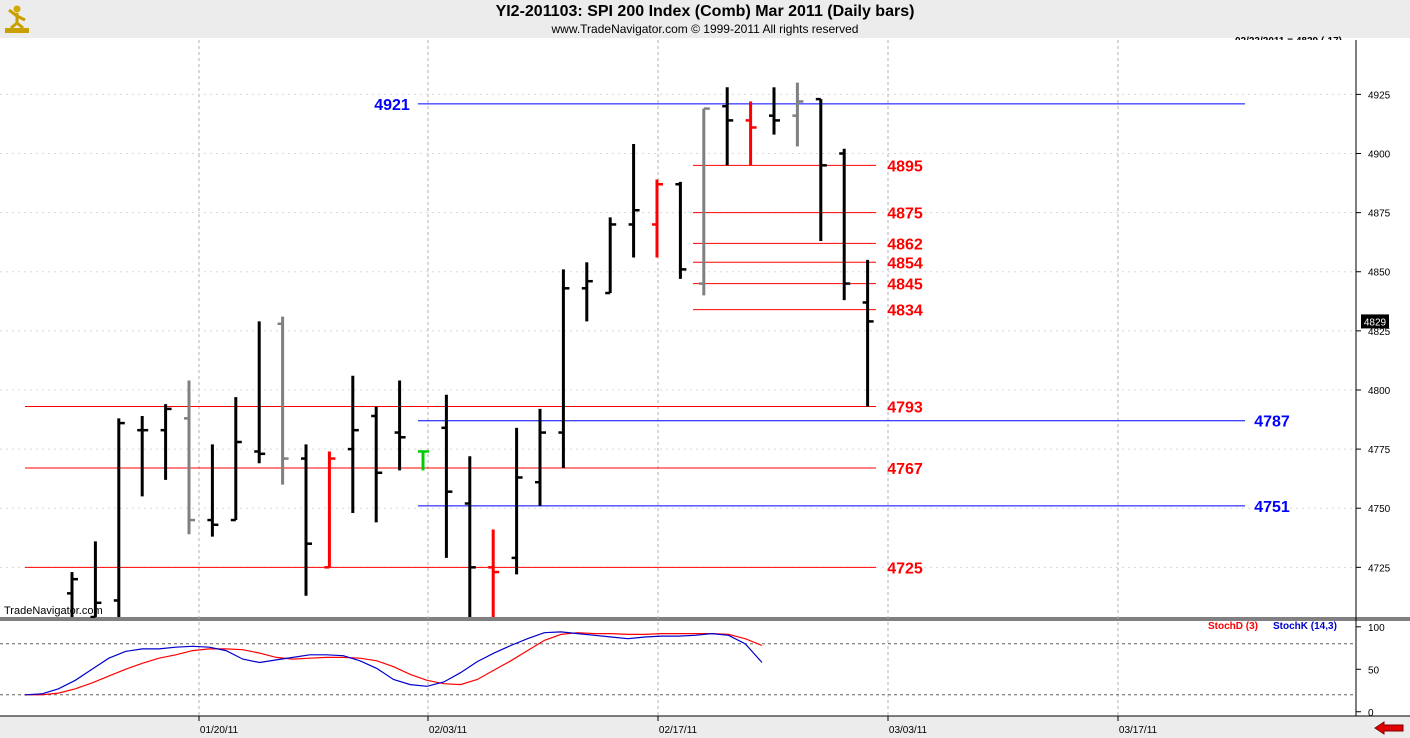  I want to click on axis-bg, so click(1383, 378).